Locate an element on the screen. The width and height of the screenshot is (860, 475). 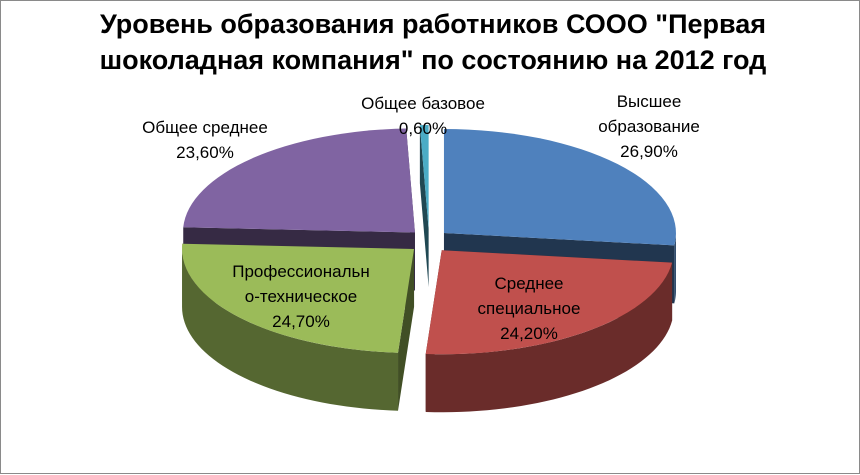
slice-0-label: Высшее образование 26,90% is located at coordinates (649, 126).